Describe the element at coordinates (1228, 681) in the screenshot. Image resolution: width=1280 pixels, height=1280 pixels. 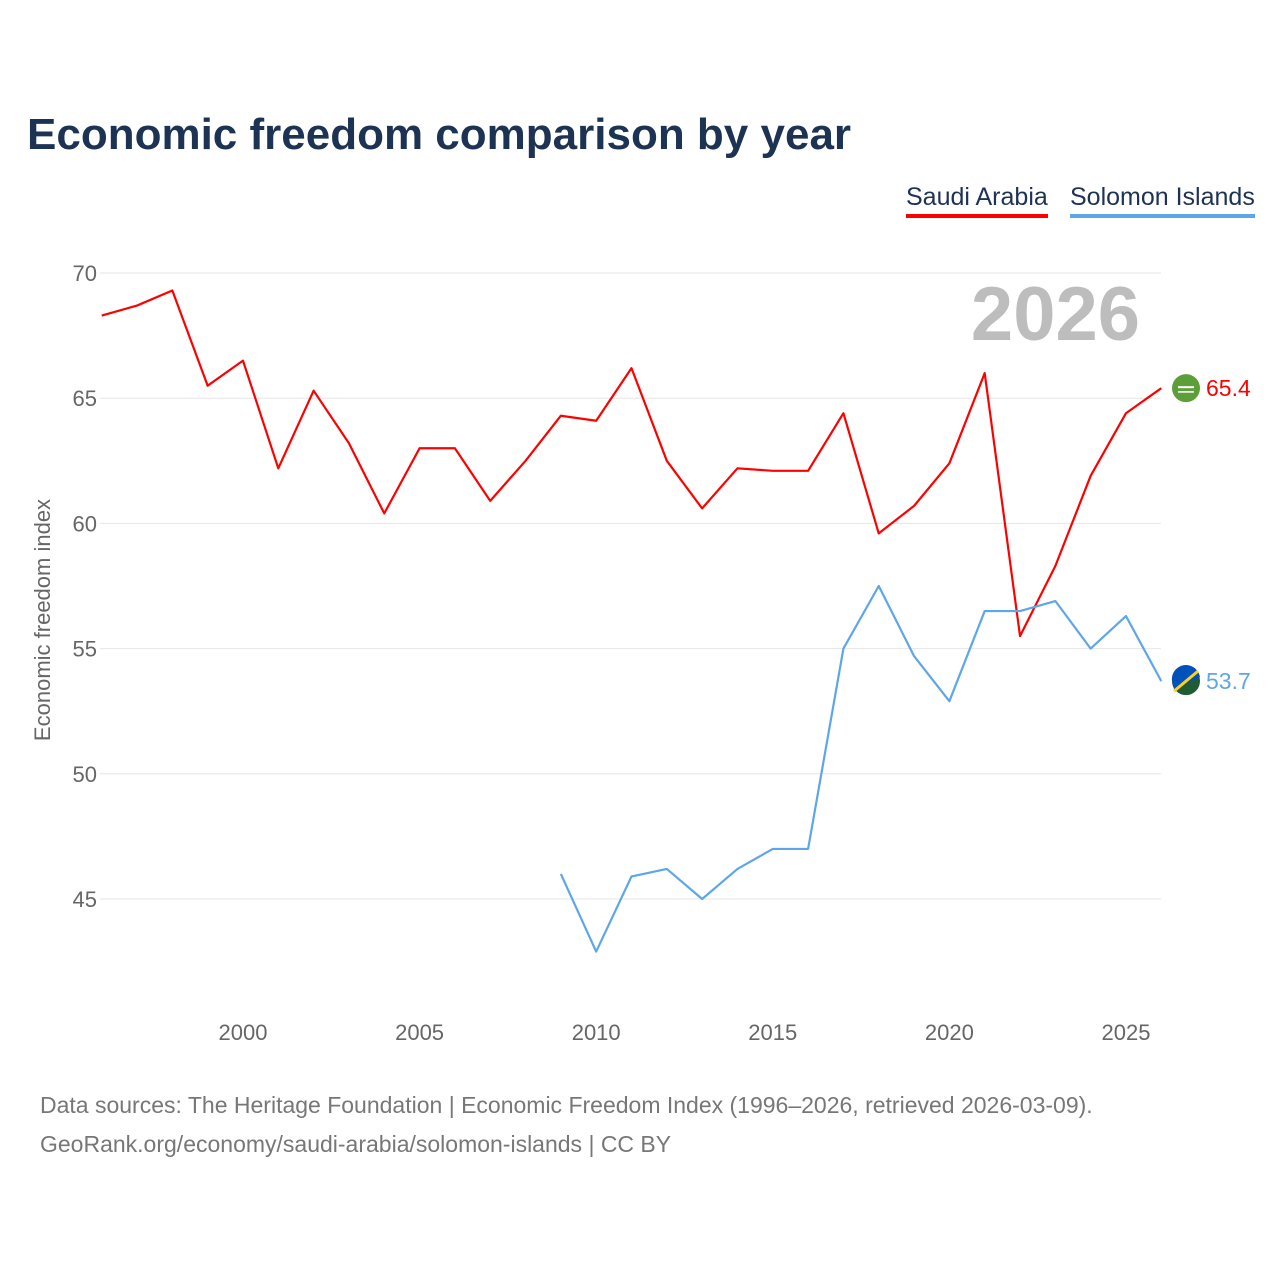
I see `end-value-label: 53.7` at that location.